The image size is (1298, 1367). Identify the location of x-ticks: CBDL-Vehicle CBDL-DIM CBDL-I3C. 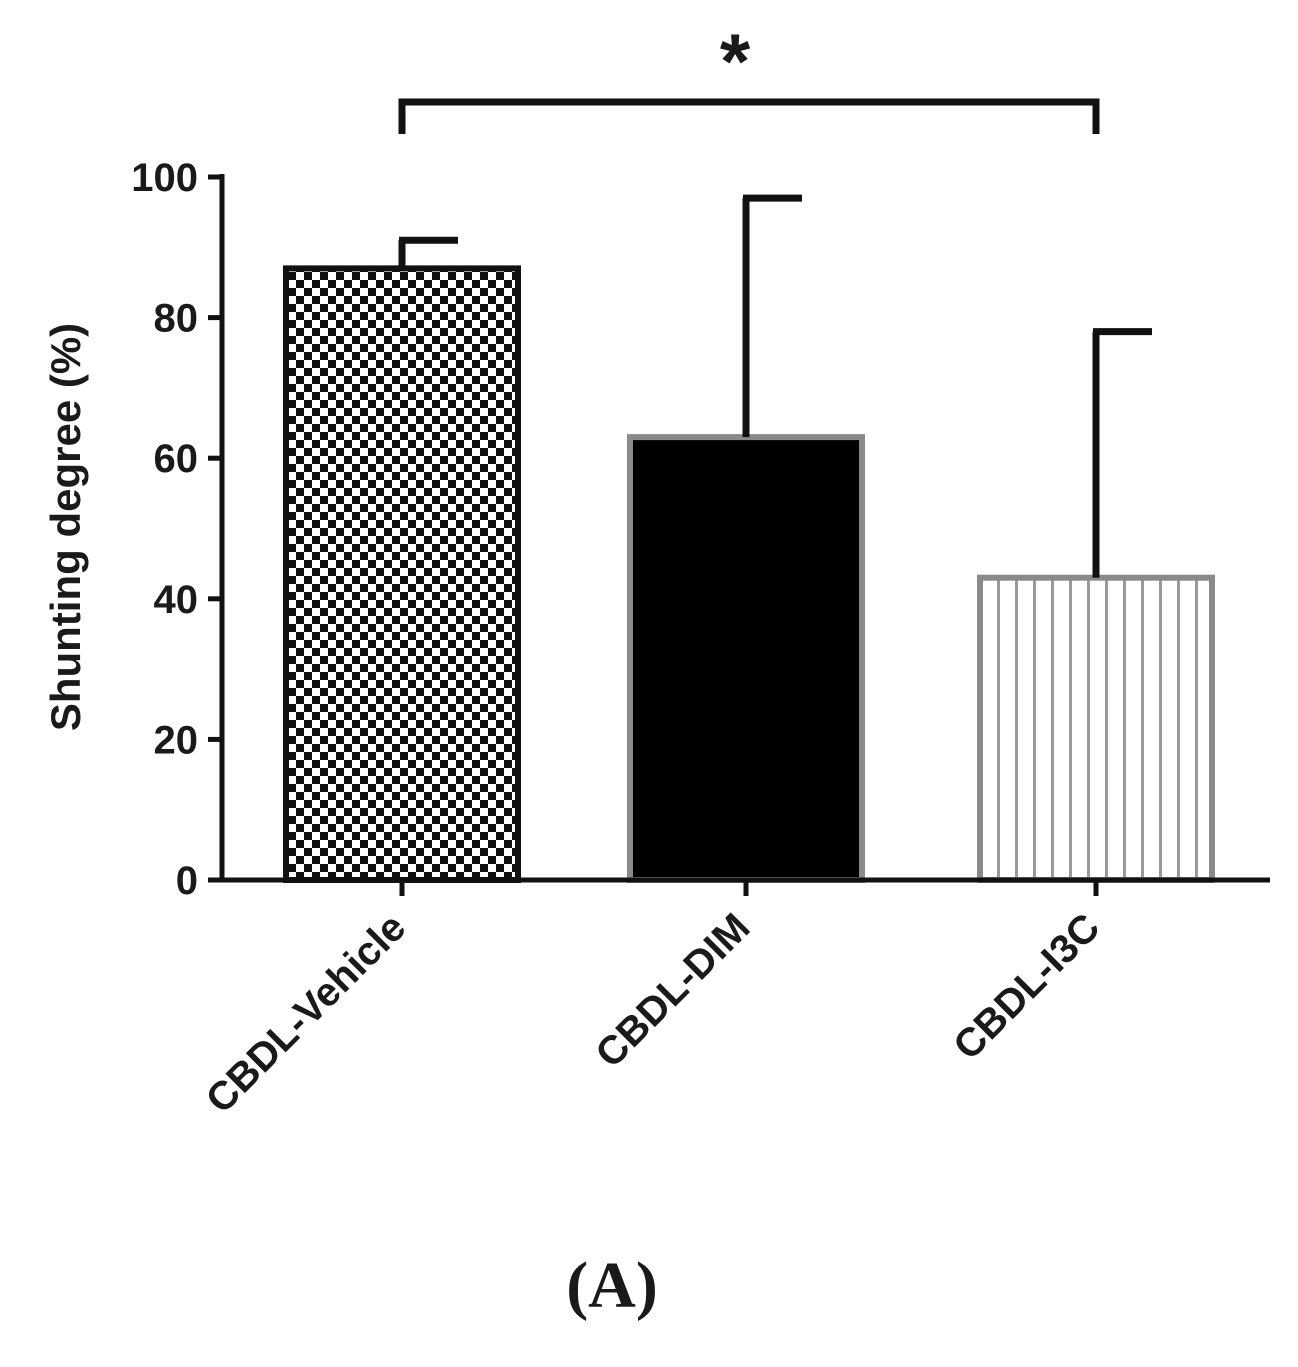
(653, 1001).